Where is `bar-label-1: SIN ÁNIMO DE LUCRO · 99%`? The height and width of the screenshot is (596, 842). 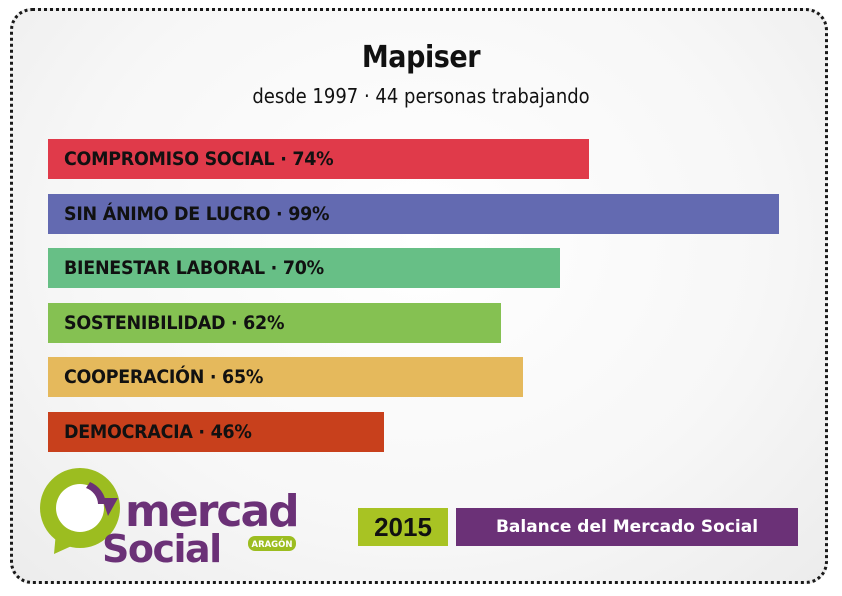
bar-label-1: SIN ÁNIMO DE LUCRO · 99% is located at coordinates (197, 214).